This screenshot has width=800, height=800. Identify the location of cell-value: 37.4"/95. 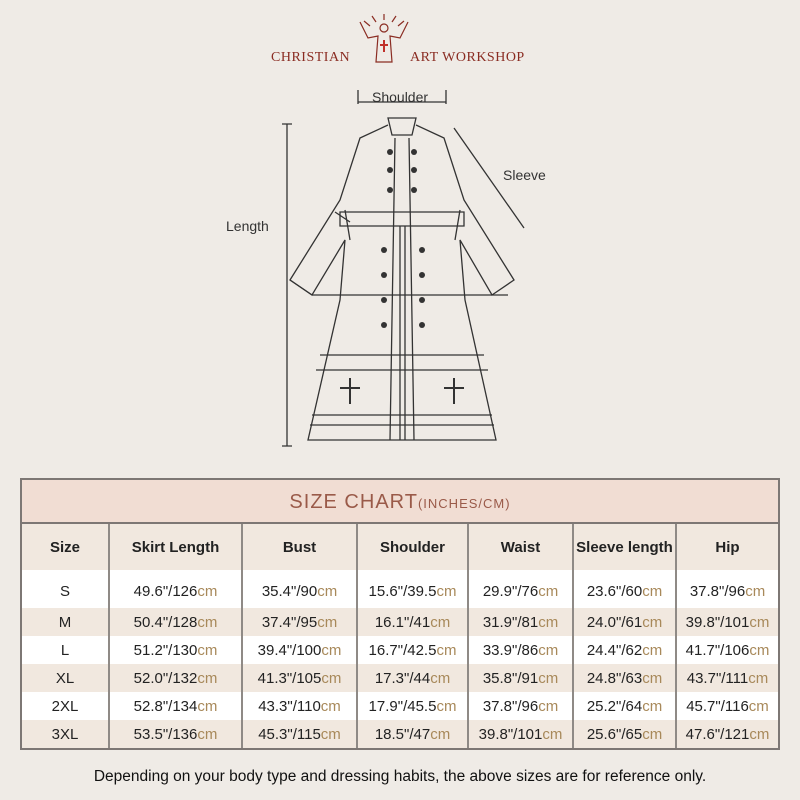
(289, 622).